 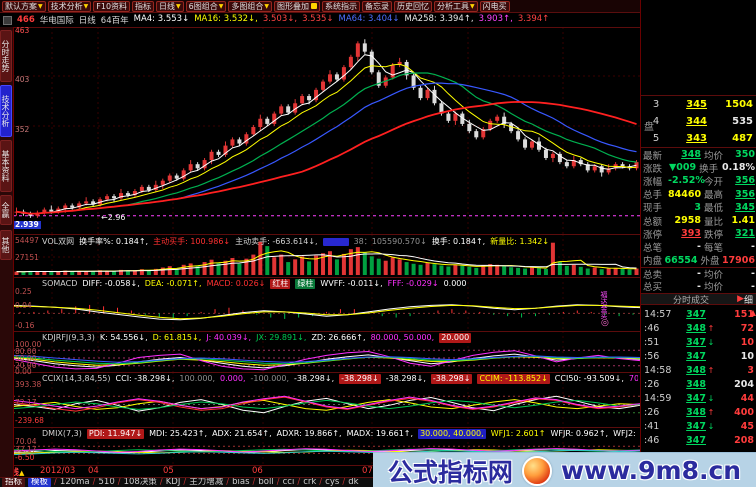 What do you see at coordinates (27, 257) in the screenshot?
I see `axis-label: 27151` at bounding box center [27, 257].